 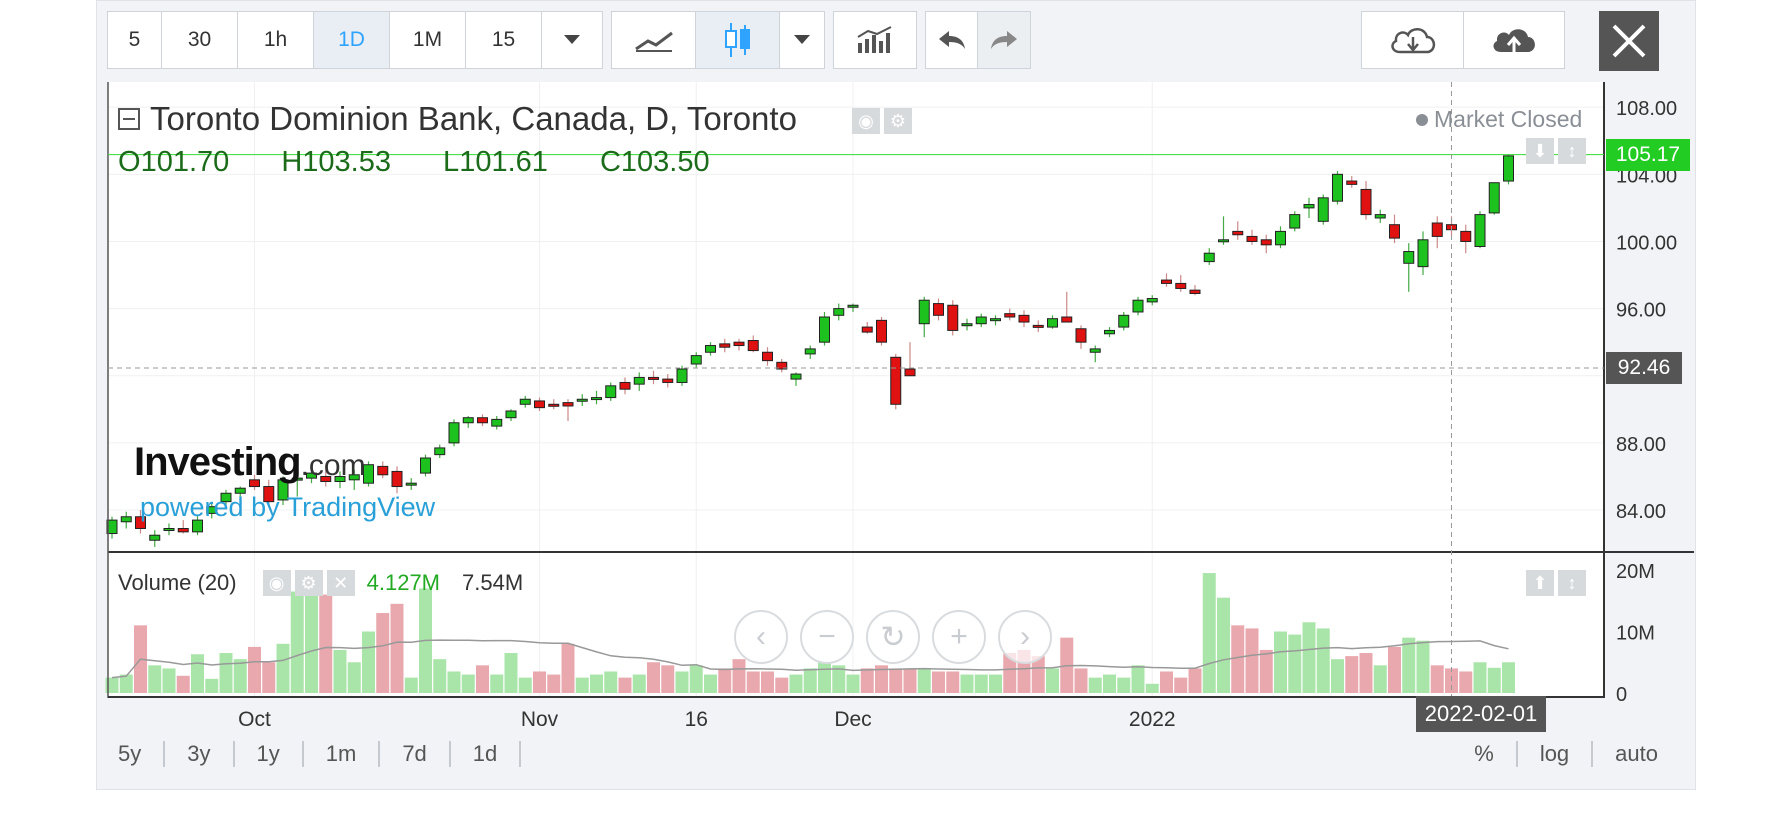 I want to click on investing-logo: Investing.com, so click(x=250, y=462).